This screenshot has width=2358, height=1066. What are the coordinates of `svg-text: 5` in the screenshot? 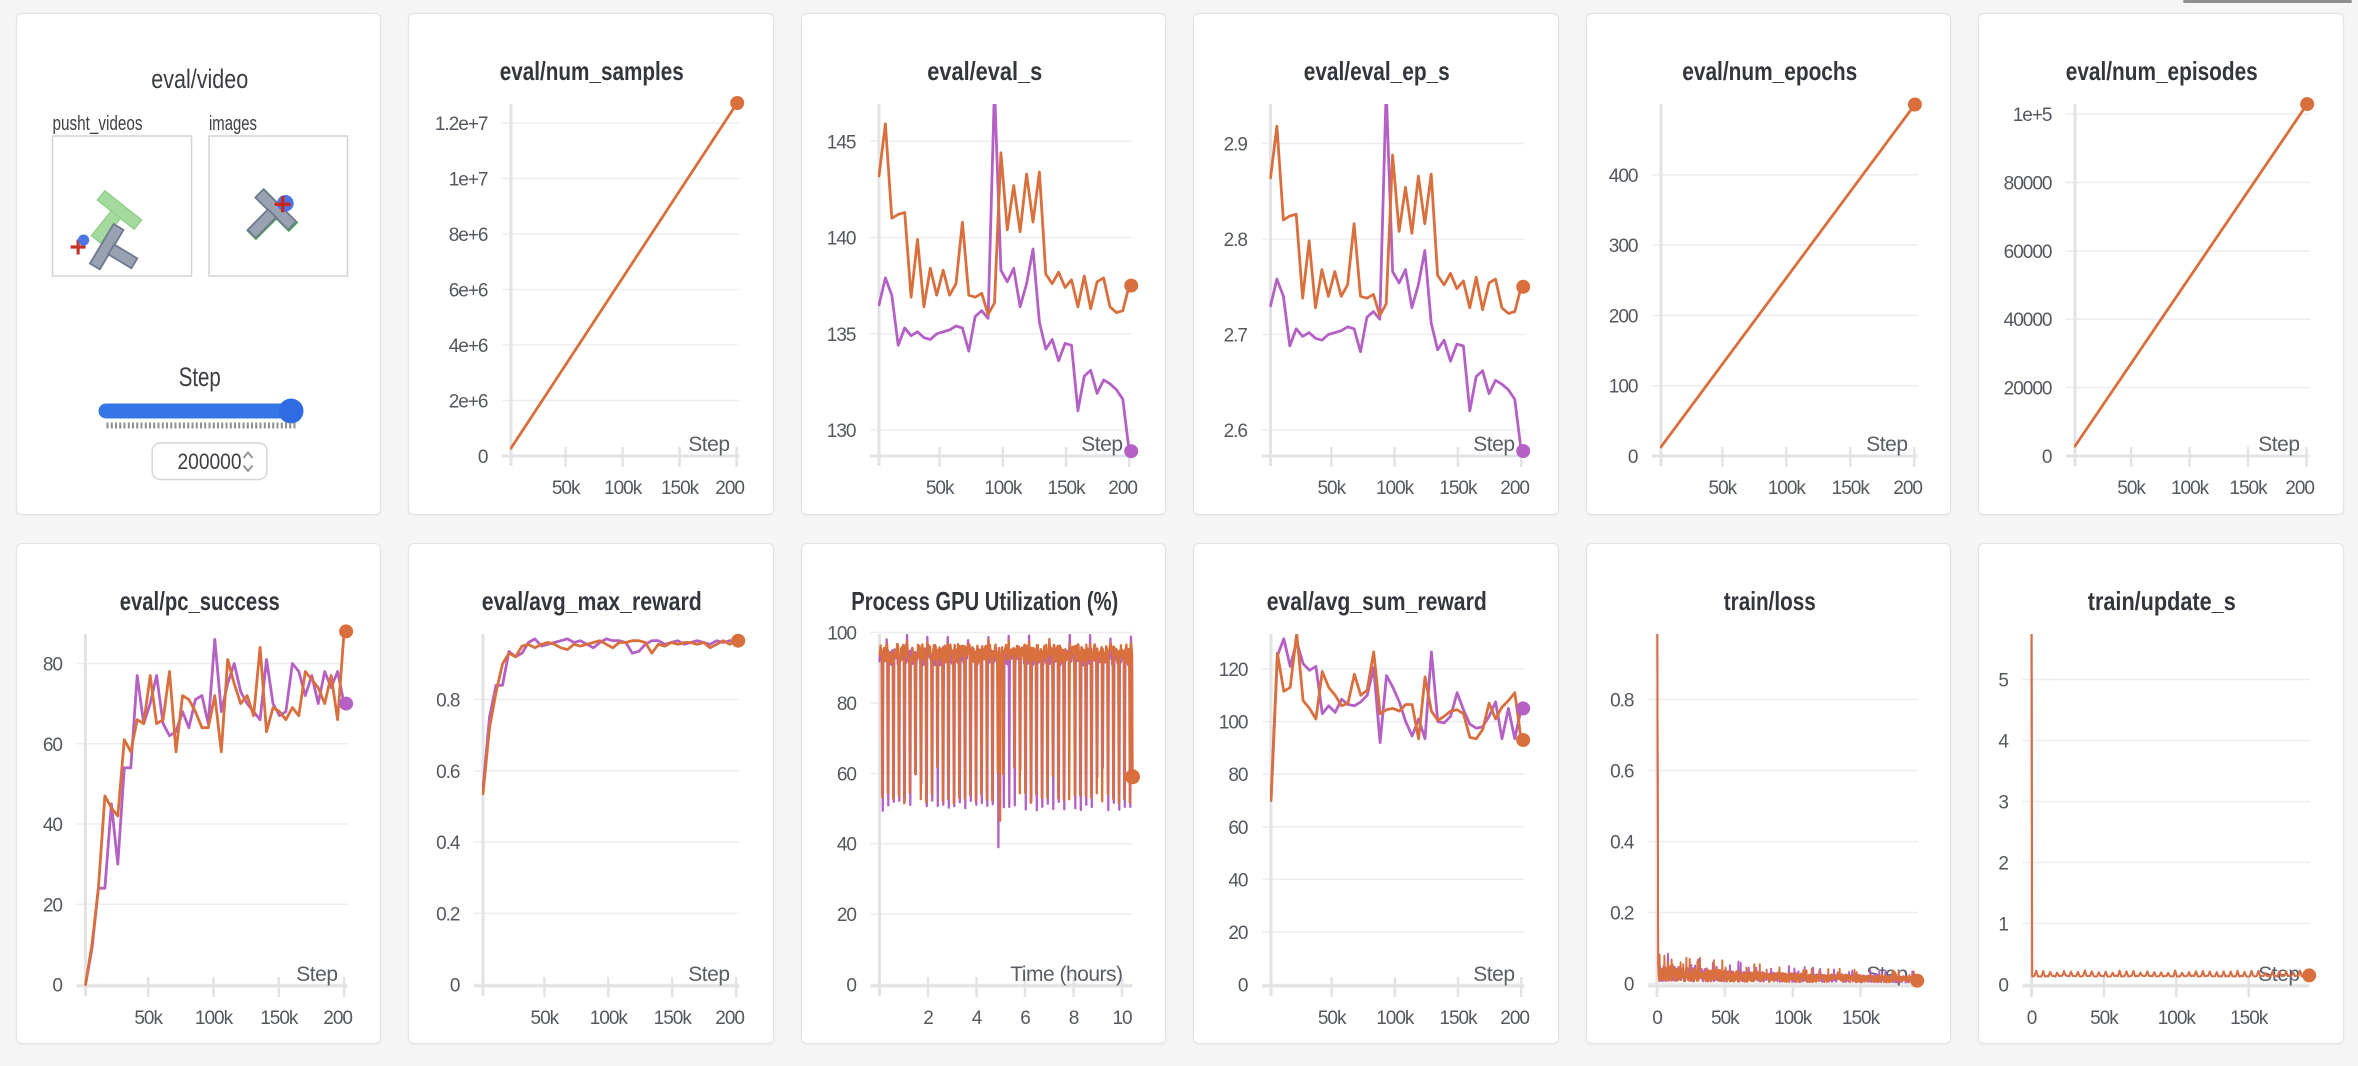 It's located at (2003, 680).